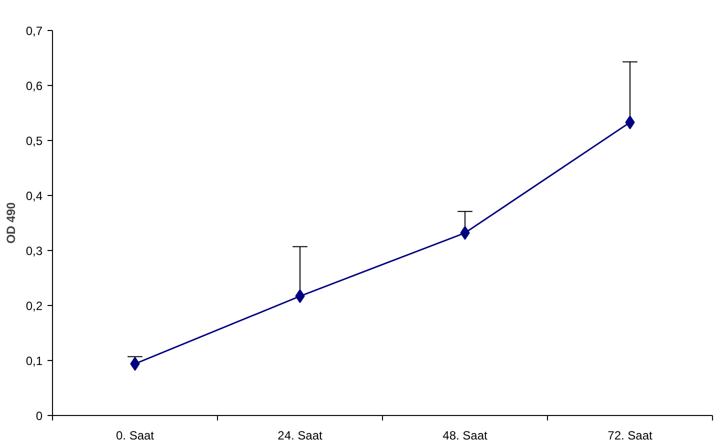 This screenshot has width=726, height=445. What do you see at coordinates (301, 435) in the screenshot?
I see `x-tick-label: 24. Saat` at bounding box center [301, 435].